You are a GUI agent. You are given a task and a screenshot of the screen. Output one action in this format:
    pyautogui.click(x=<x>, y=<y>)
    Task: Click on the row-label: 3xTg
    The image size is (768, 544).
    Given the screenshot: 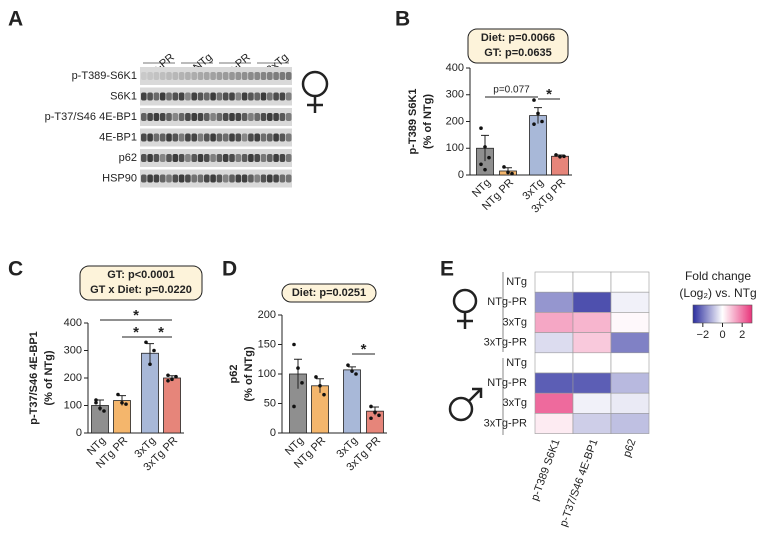 What is the action you would take?
    pyautogui.click(x=515, y=322)
    